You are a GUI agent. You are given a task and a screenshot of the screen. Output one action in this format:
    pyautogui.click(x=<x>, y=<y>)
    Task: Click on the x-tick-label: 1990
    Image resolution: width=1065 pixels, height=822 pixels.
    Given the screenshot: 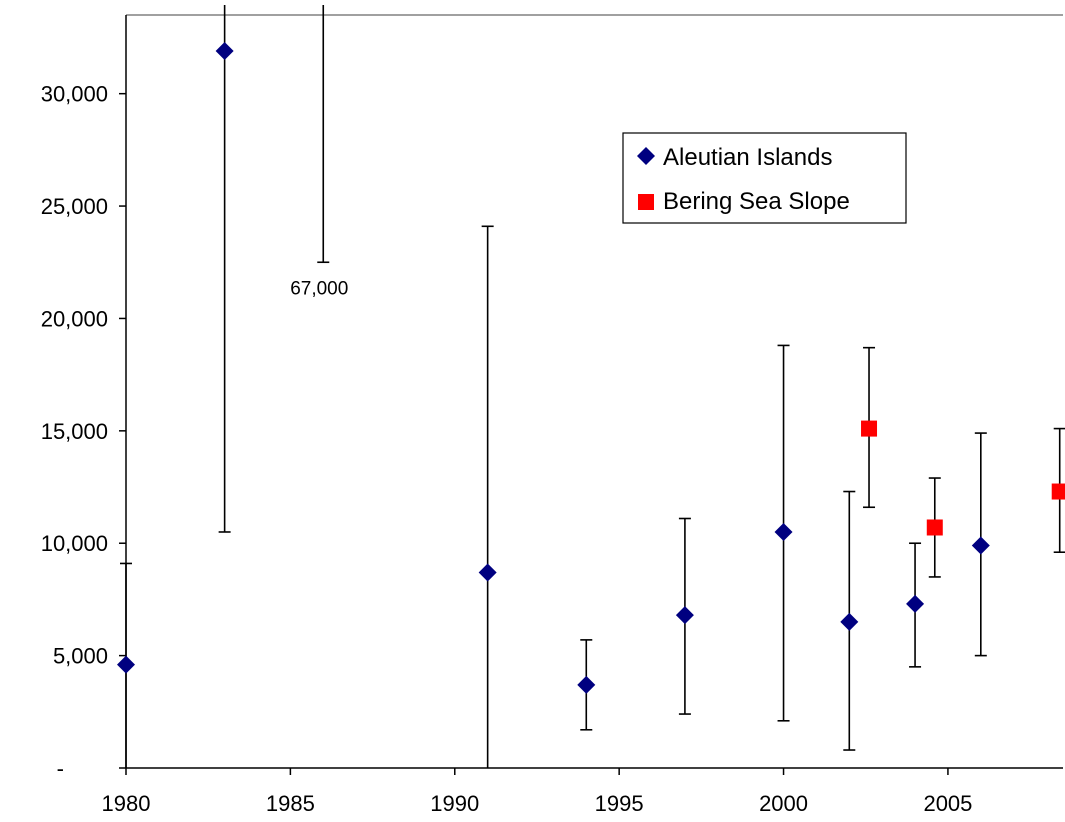 What is the action you would take?
    pyautogui.click(x=454, y=803)
    